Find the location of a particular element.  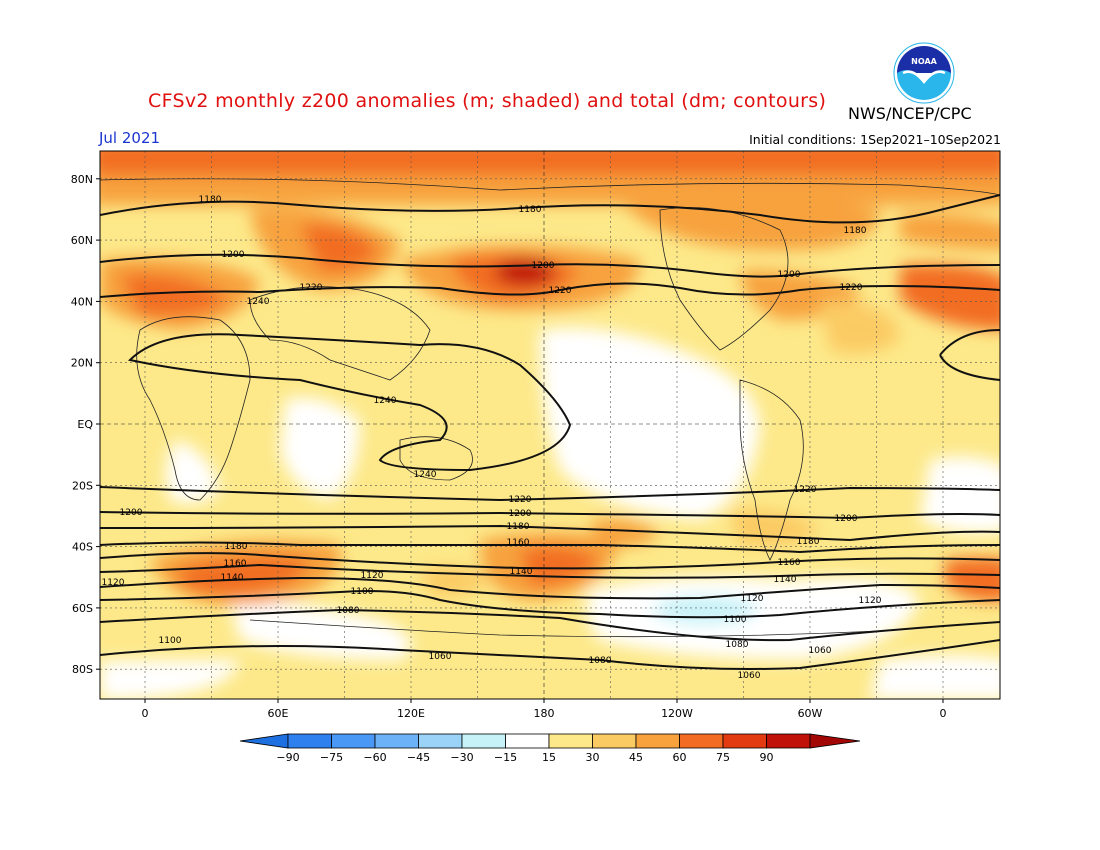

lon-label: 180 is located at coordinates (544, 713).